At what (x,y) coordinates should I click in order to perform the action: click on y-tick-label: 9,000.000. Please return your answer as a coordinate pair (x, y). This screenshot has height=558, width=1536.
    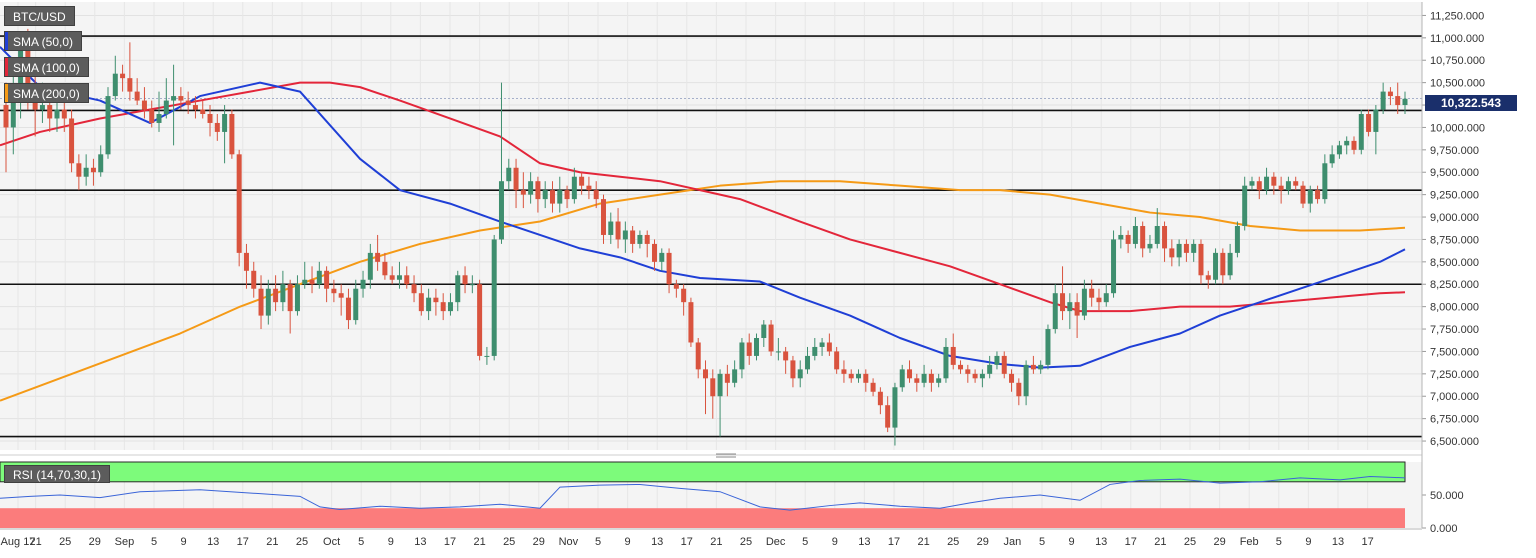
    Looking at the image, I should click on (1454, 218).